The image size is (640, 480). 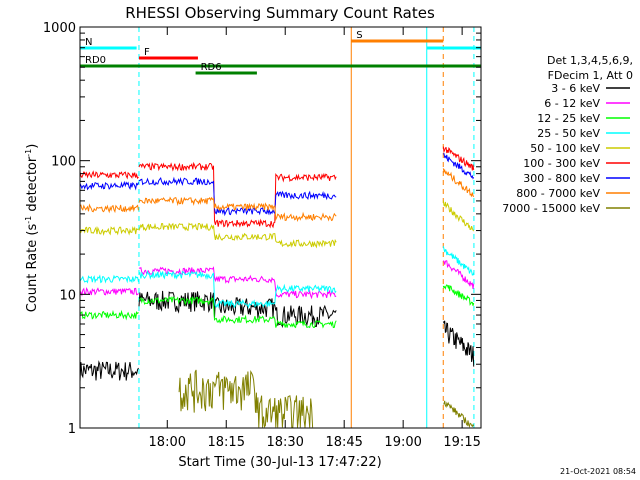 I want to click on flag-label-1: F, so click(x=147, y=52).